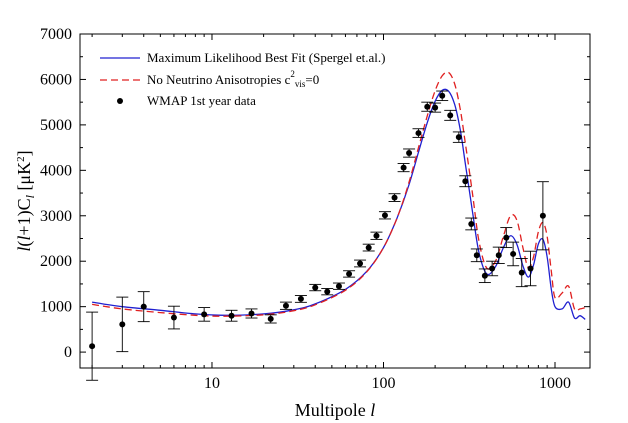 This screenshot has height=423, width=628. Describe the element at coordinates (68, 352) in the screenshot. I see `y-tick-label: 0` at that location.